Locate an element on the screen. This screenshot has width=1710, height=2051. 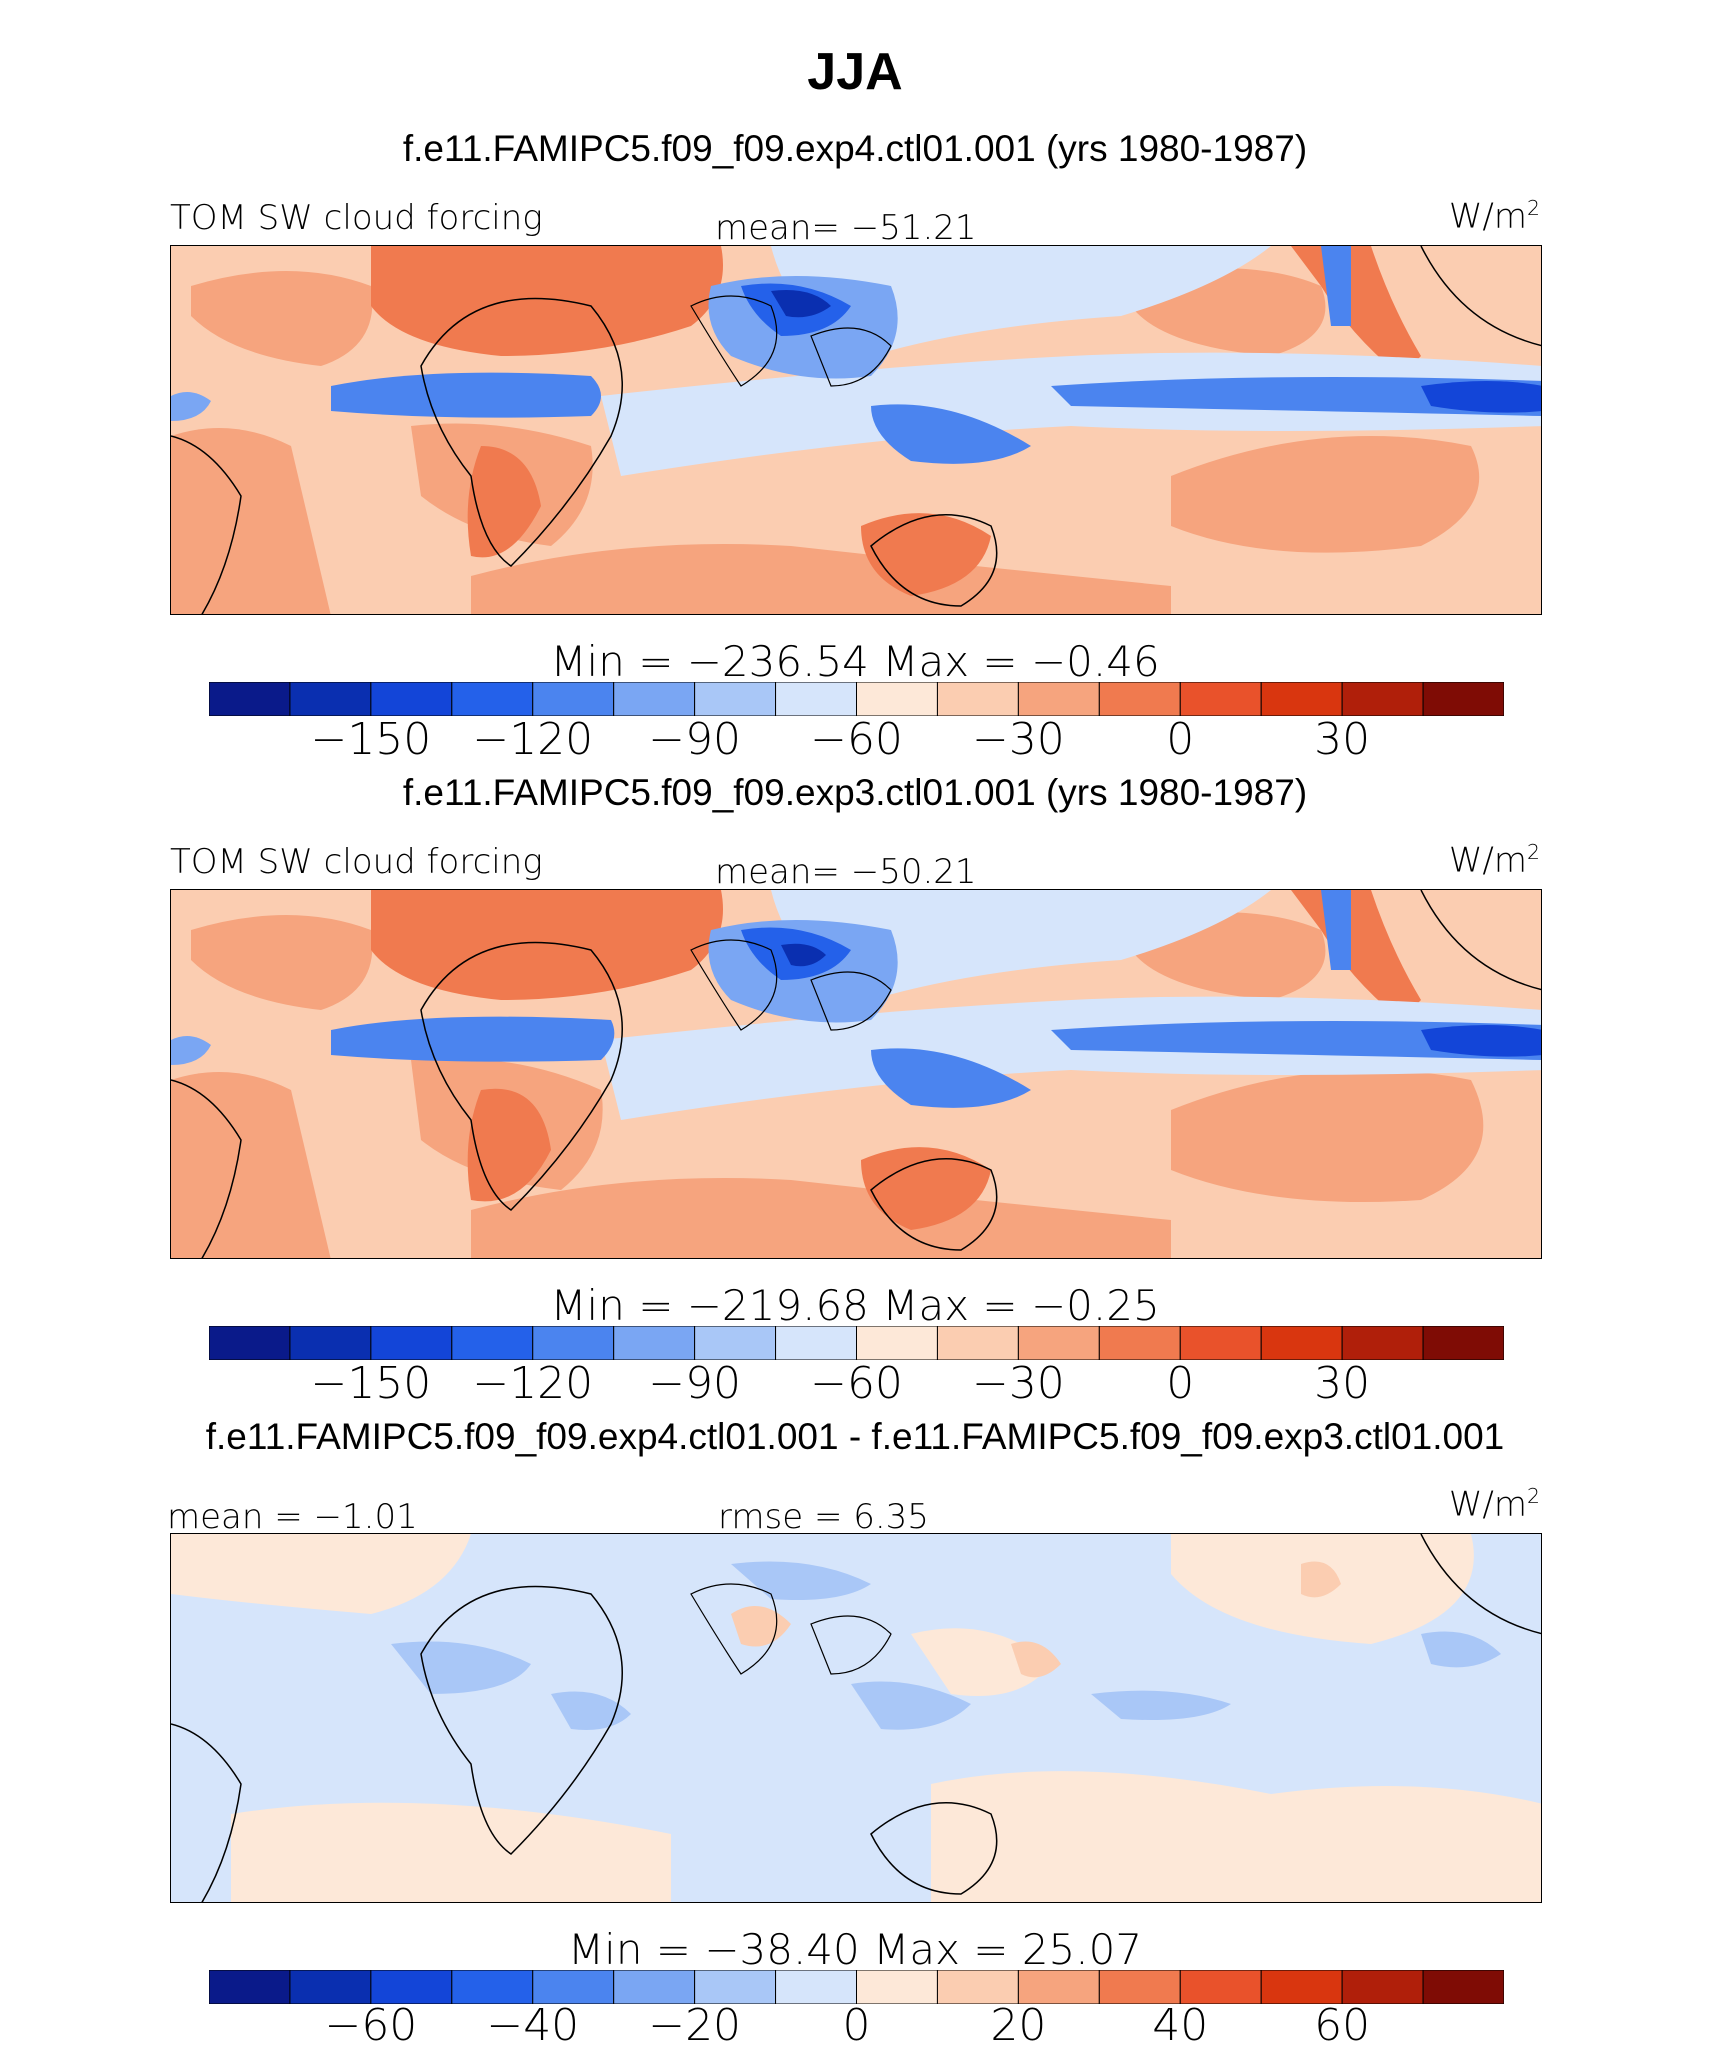
panel1-colorbar is located at coordinates (856, 699).